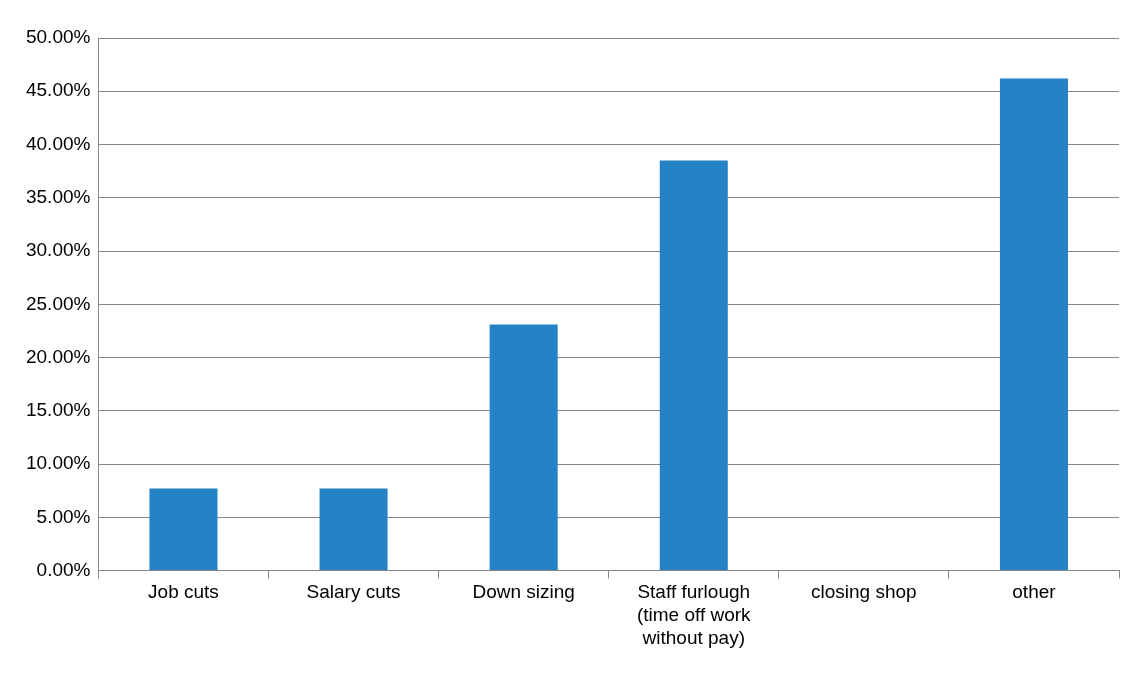  I want to click on y-tick-label: 0.00%, so click(63, 569).